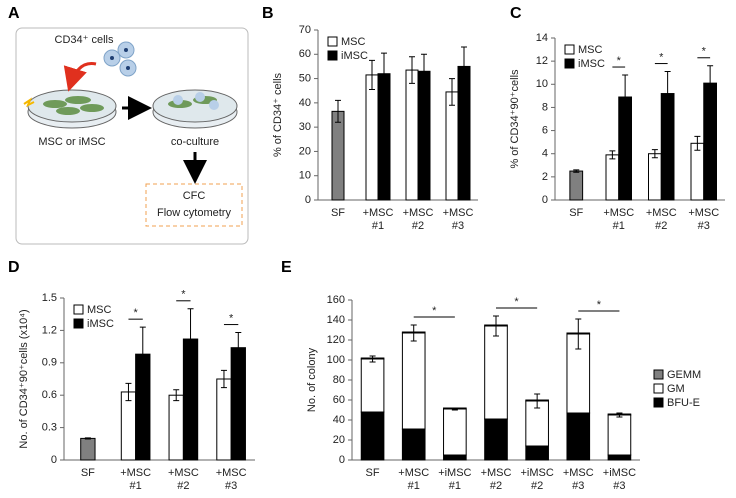 The image size is (736, 498). Describe the element at coordinates (676, 389) in the screenshot. I see `legend-label: GM` at that location.